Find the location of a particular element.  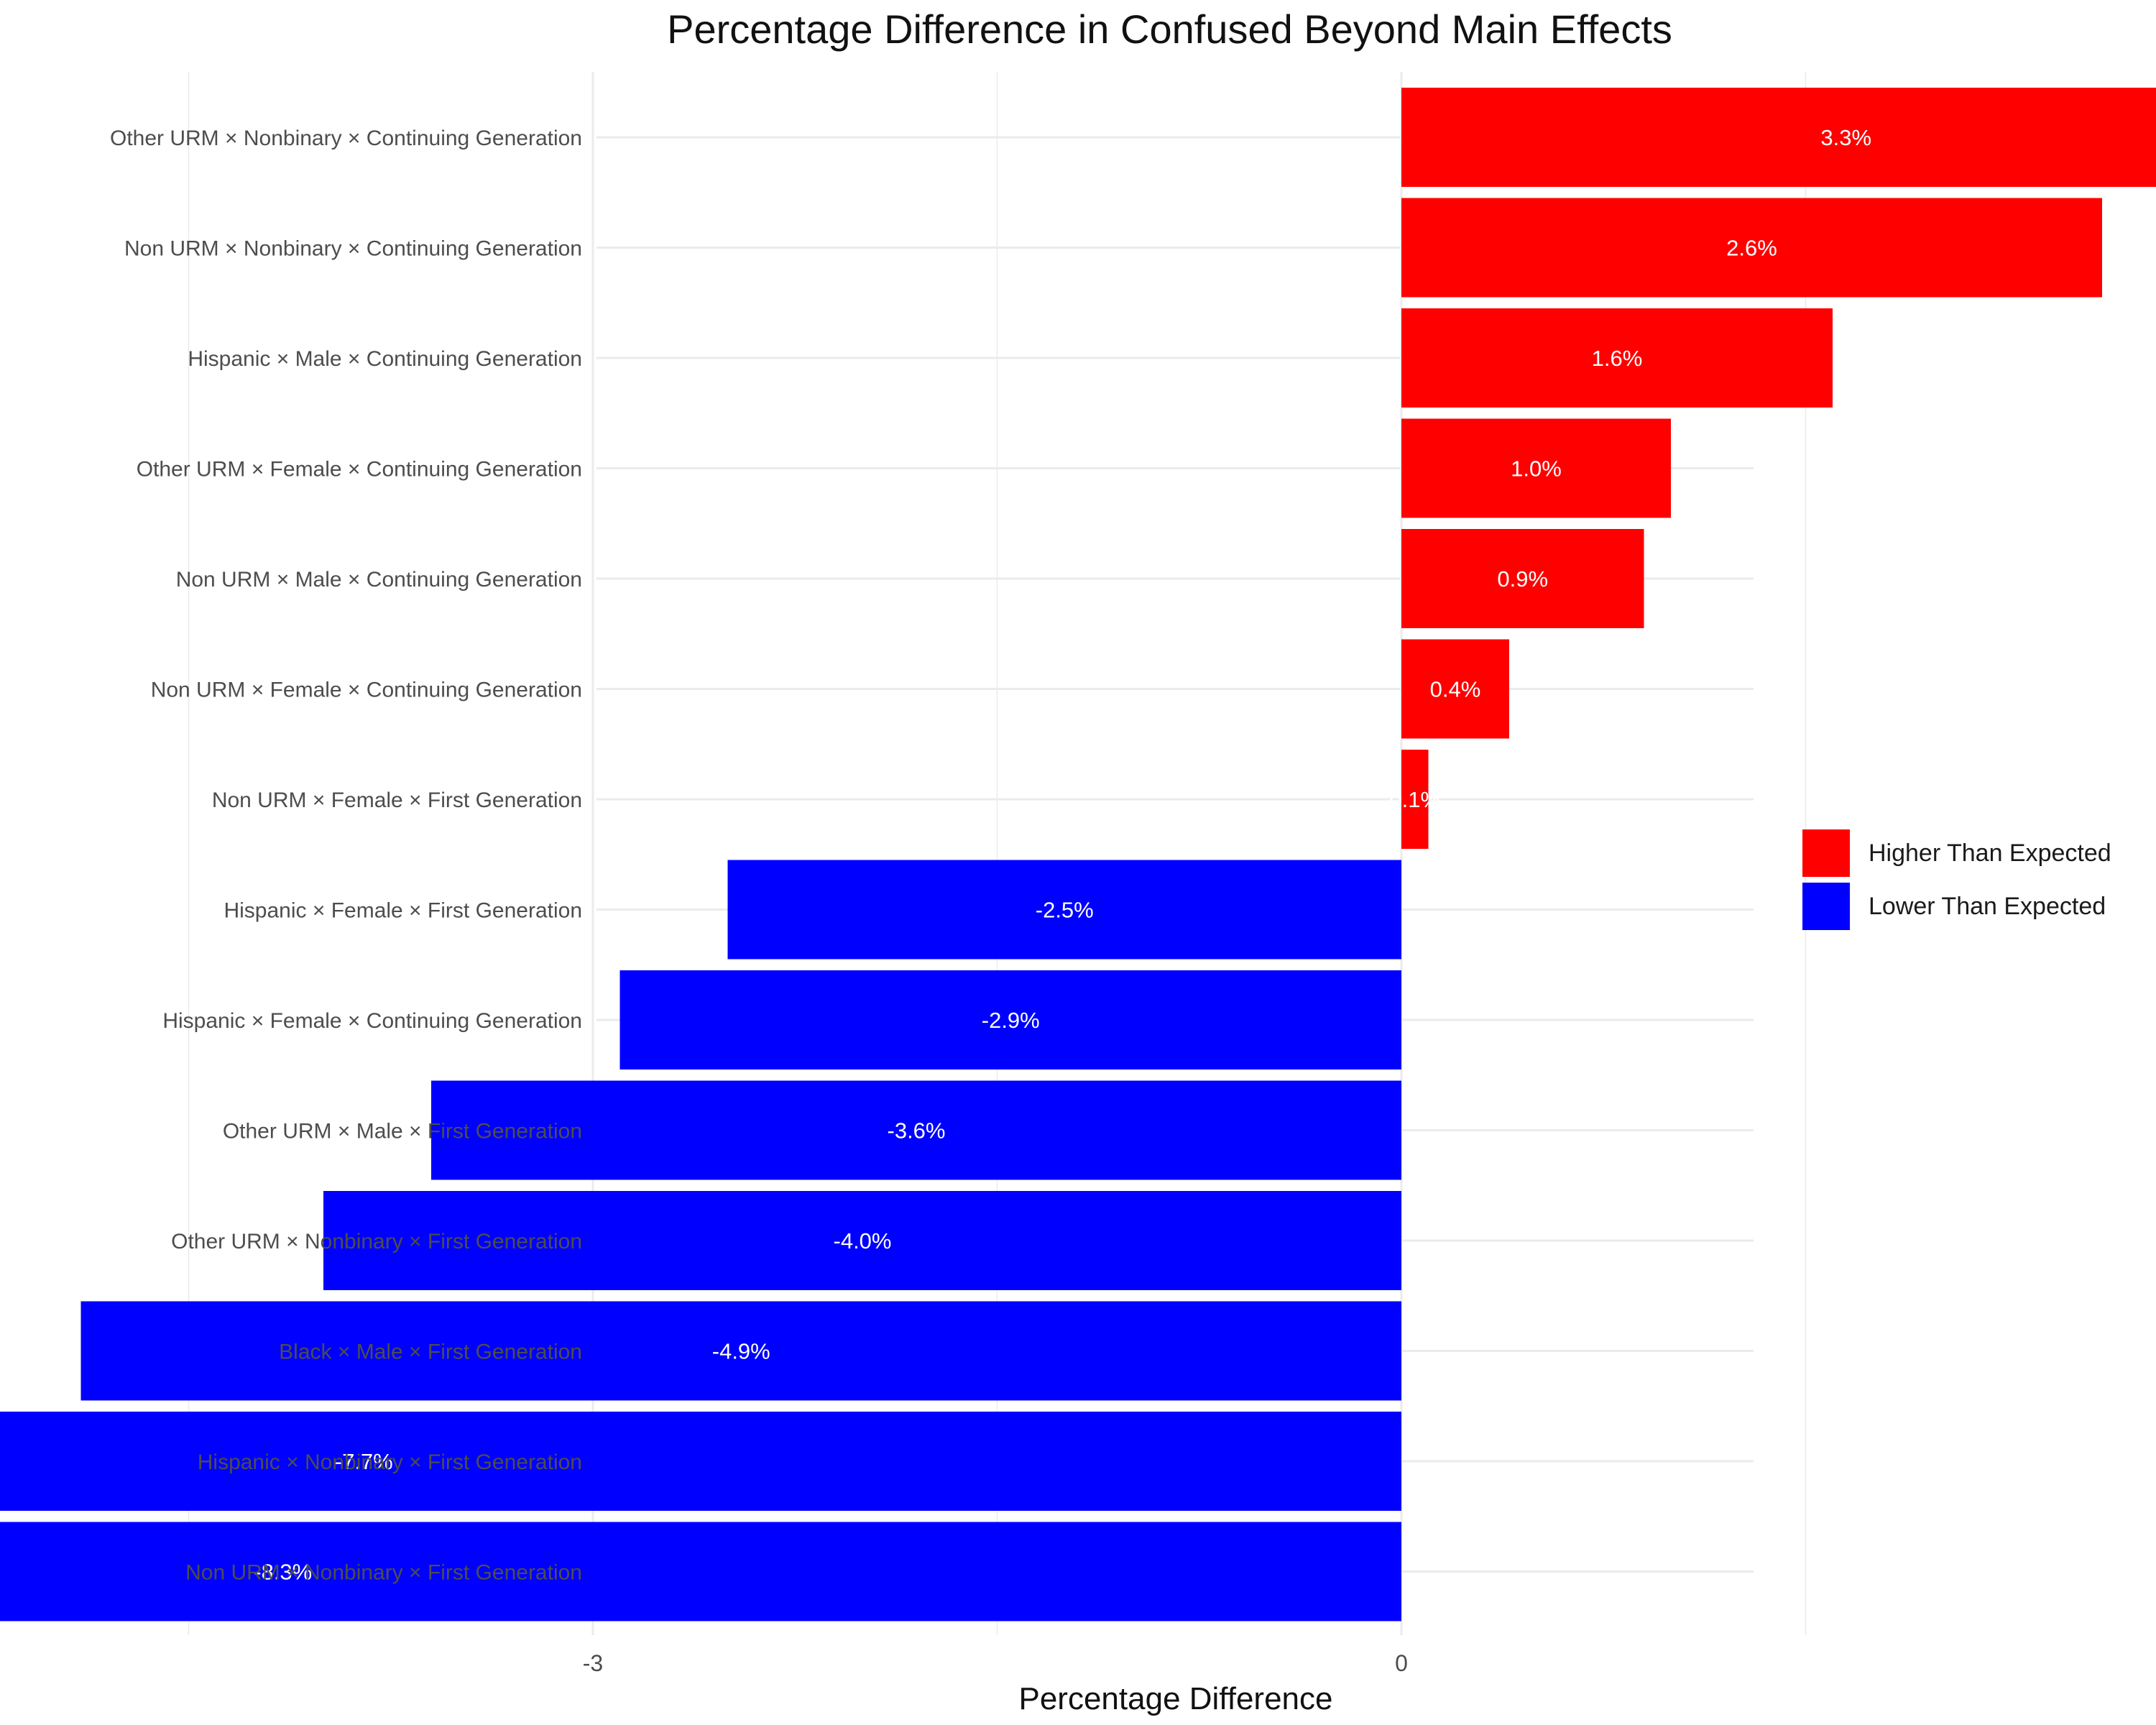

legend-label-lower: Lower Than Expected is located at coordinates (1987, 906).